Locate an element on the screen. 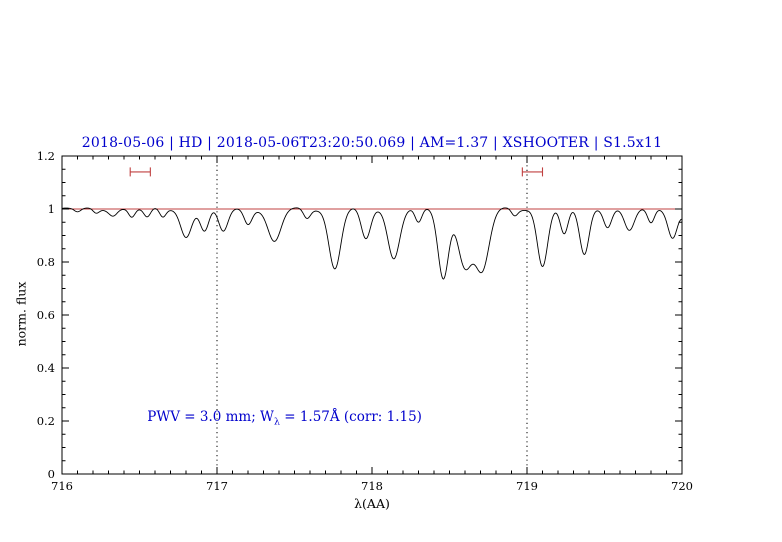  y-tick-label: 0.8 is located at coordinates (46, 262).